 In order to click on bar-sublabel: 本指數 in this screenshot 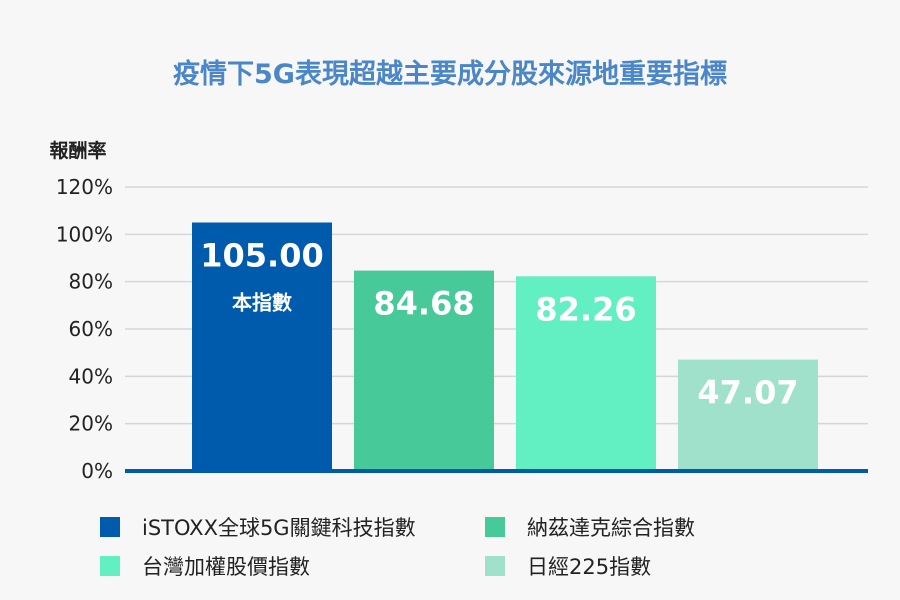, I will do `click(262, 303)`.